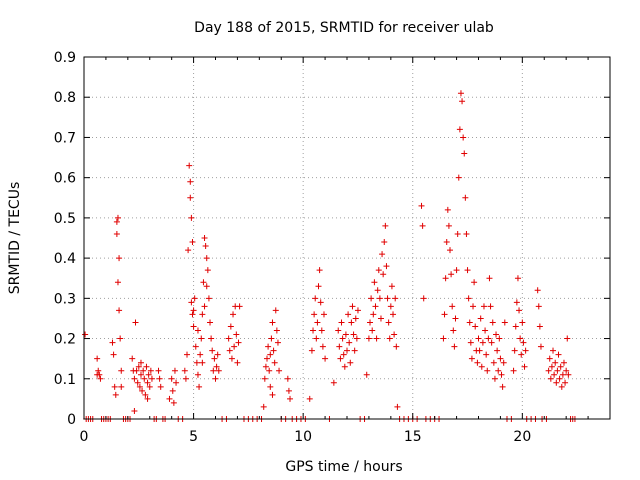  Describe the element at coordinates (71, 420) in the screenshot. I see `y-tick-label: 0` at that location.